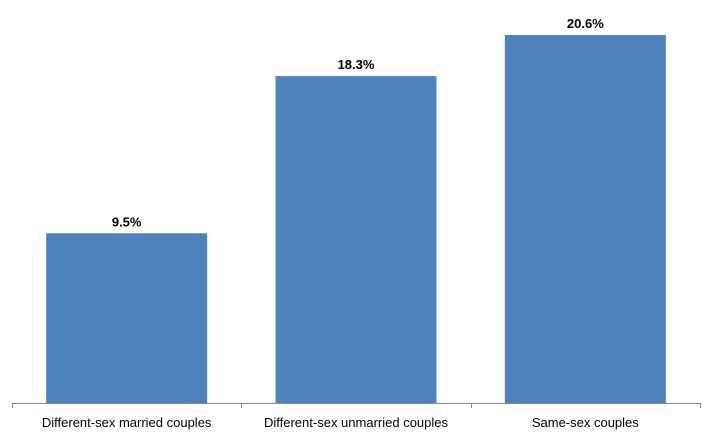 Image resolution: width=702 pixels, height=436 pixels. I want to click on data-label-3: 20.6%, so click(585, 23).